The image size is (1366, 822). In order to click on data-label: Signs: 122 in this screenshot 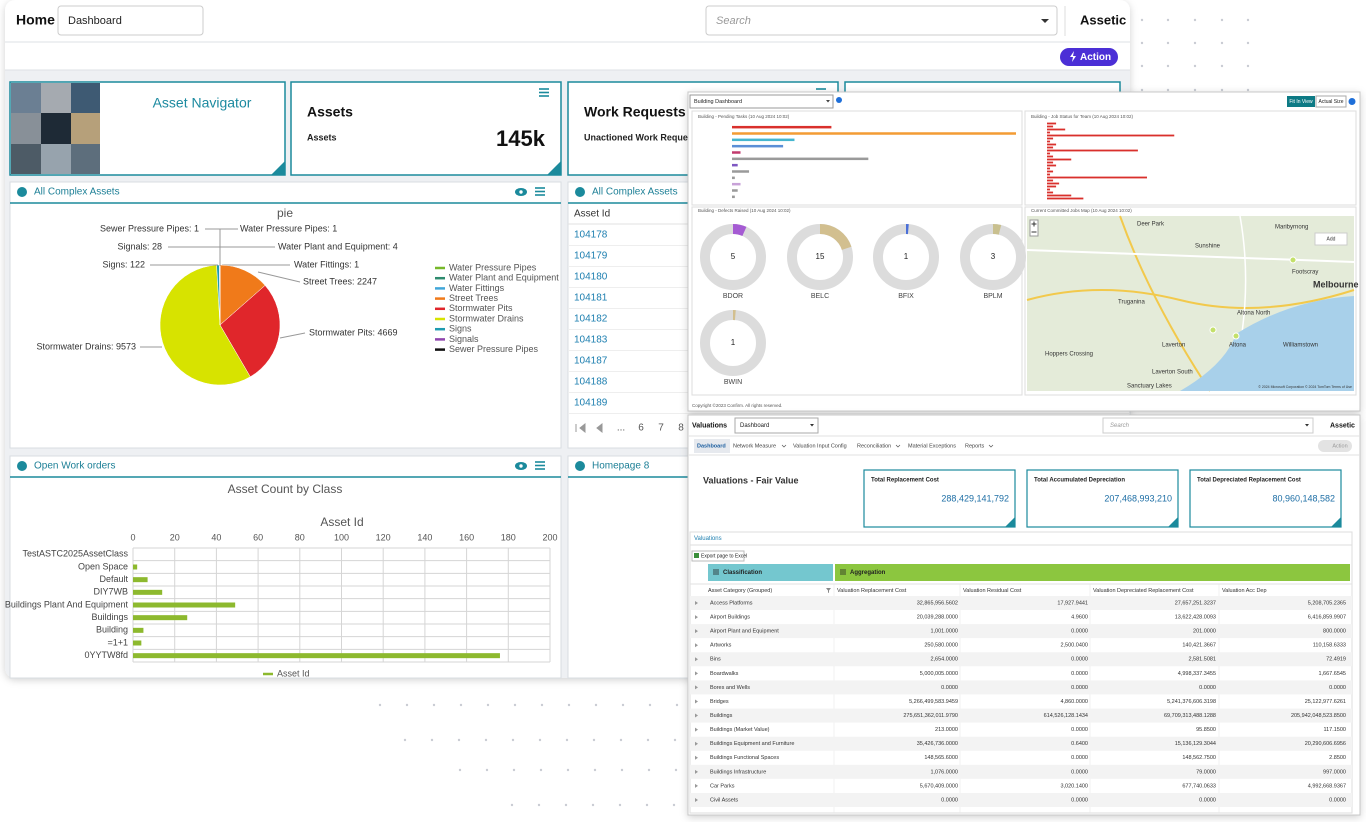, I will do `click(123, 264)`.